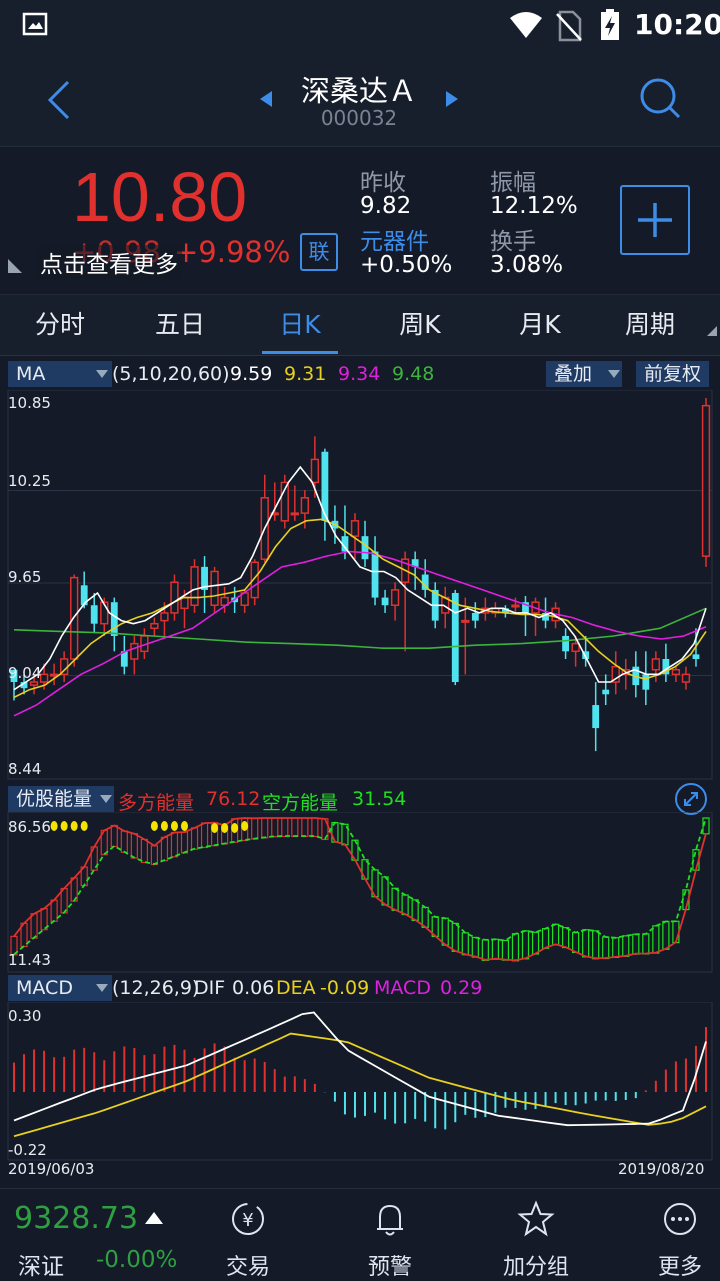  What do you see at coordinates (413, 374) in the screenshot?
I see `ma60-value: 9.48` at bounding box center [413, 374].